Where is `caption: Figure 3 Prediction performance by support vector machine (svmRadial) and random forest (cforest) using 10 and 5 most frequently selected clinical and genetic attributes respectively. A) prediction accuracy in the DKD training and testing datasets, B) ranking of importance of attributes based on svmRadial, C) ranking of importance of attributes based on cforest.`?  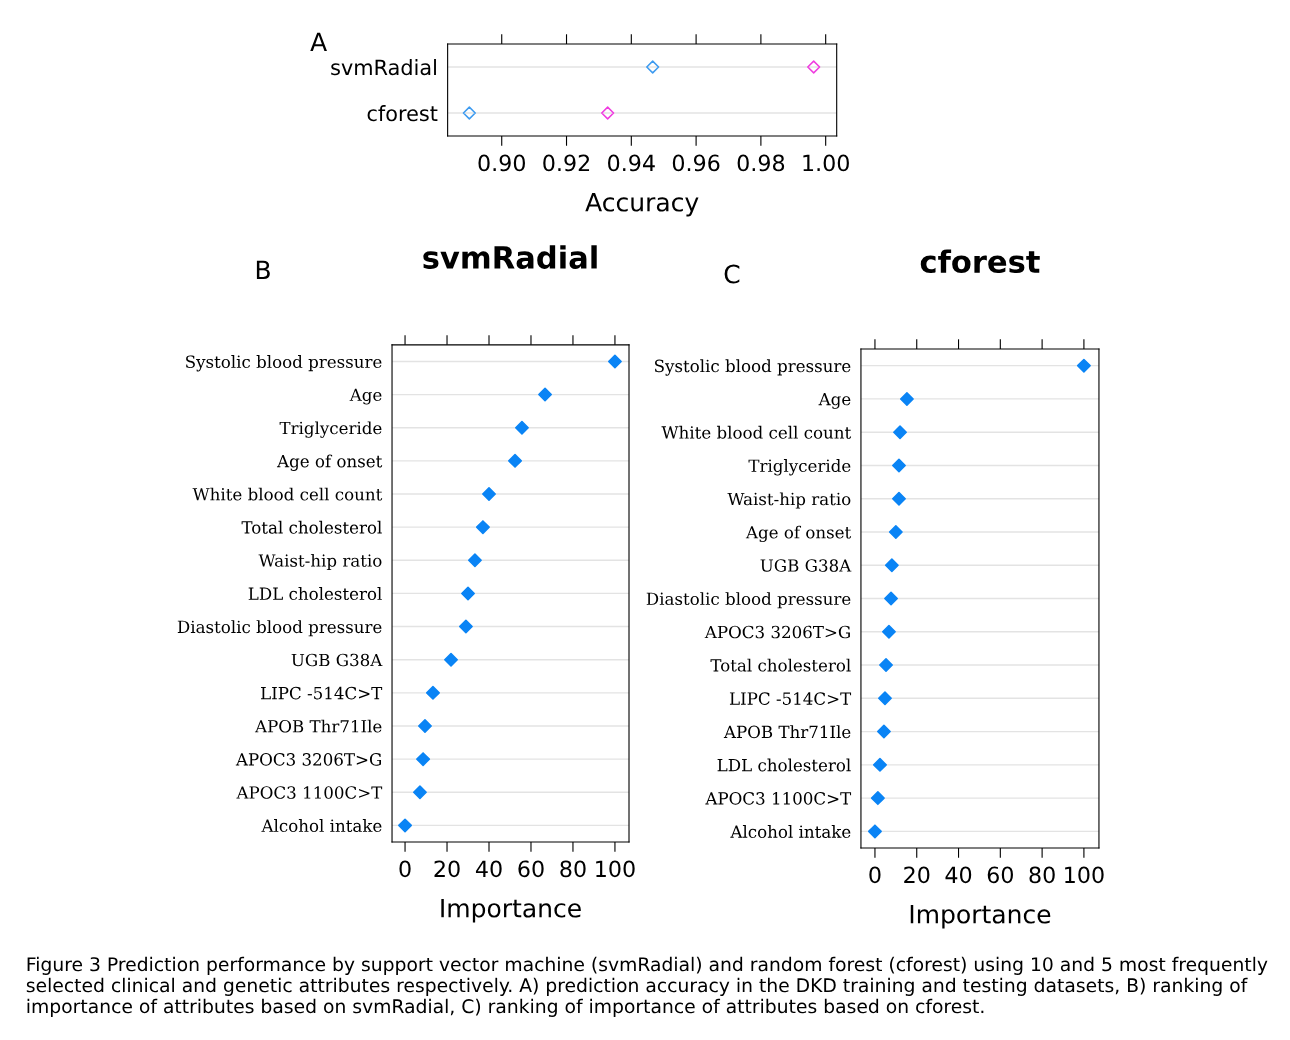
caption: Figure 3 Prediction performance by support vector machine (svmRadial) and random forest (cforest) using 10 and 5 most frequently selected clinical and genetic attributes respectively. A) prediction accuracy in the DKD training and testing datasets, B) ranking of importance of attributes based on svmRadial, C) ranking of importance of attributes based on cforest. is located at coordinates (647, 986).